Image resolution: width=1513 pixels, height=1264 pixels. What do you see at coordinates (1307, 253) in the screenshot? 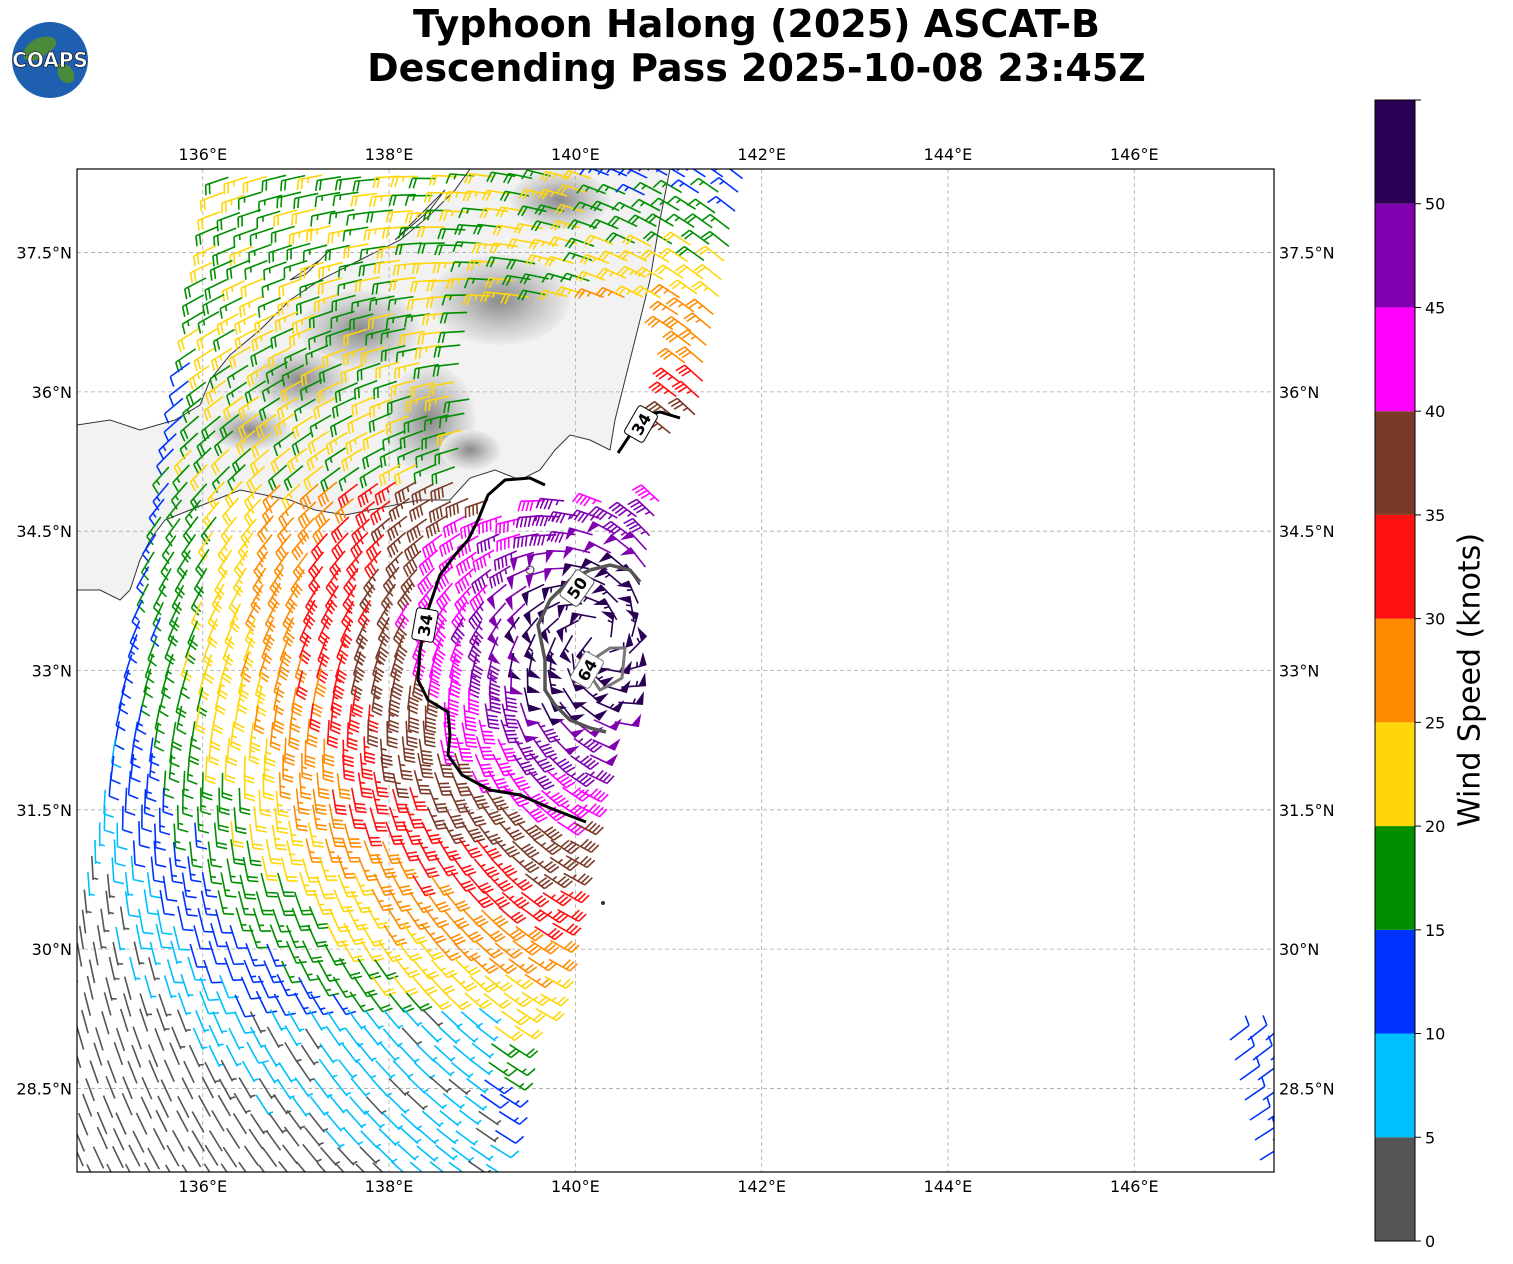
I see `lat-tick-label-right: 37.5°N` at bounding box center [1307, 253].